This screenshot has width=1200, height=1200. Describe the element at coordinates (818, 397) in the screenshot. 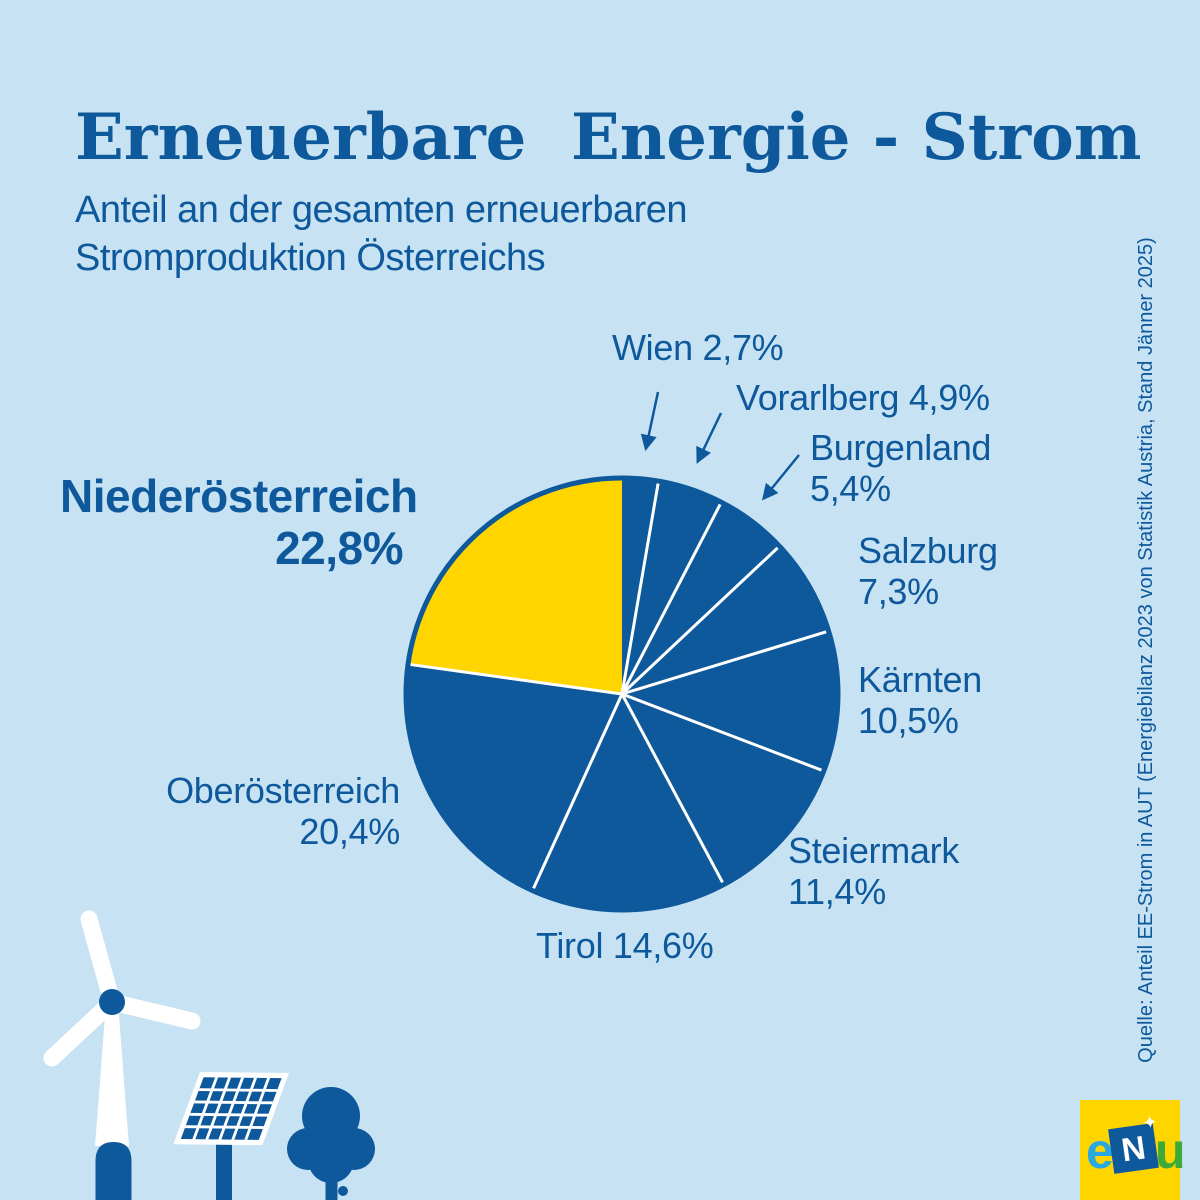

I see `slice-name: Vorarlberg` at that location.